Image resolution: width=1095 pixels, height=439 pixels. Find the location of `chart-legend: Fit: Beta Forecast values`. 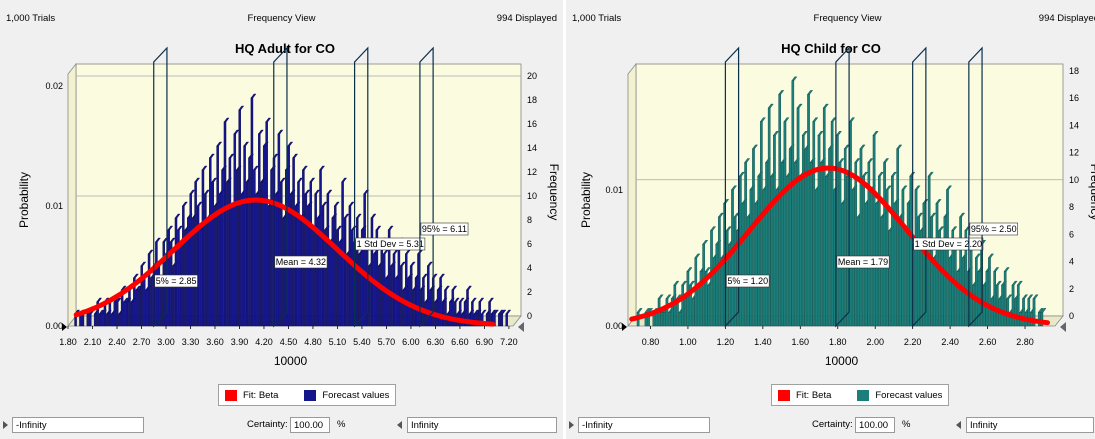

chart-legend: Fit: Beta Forecast values is located at coordinates (307, 395).